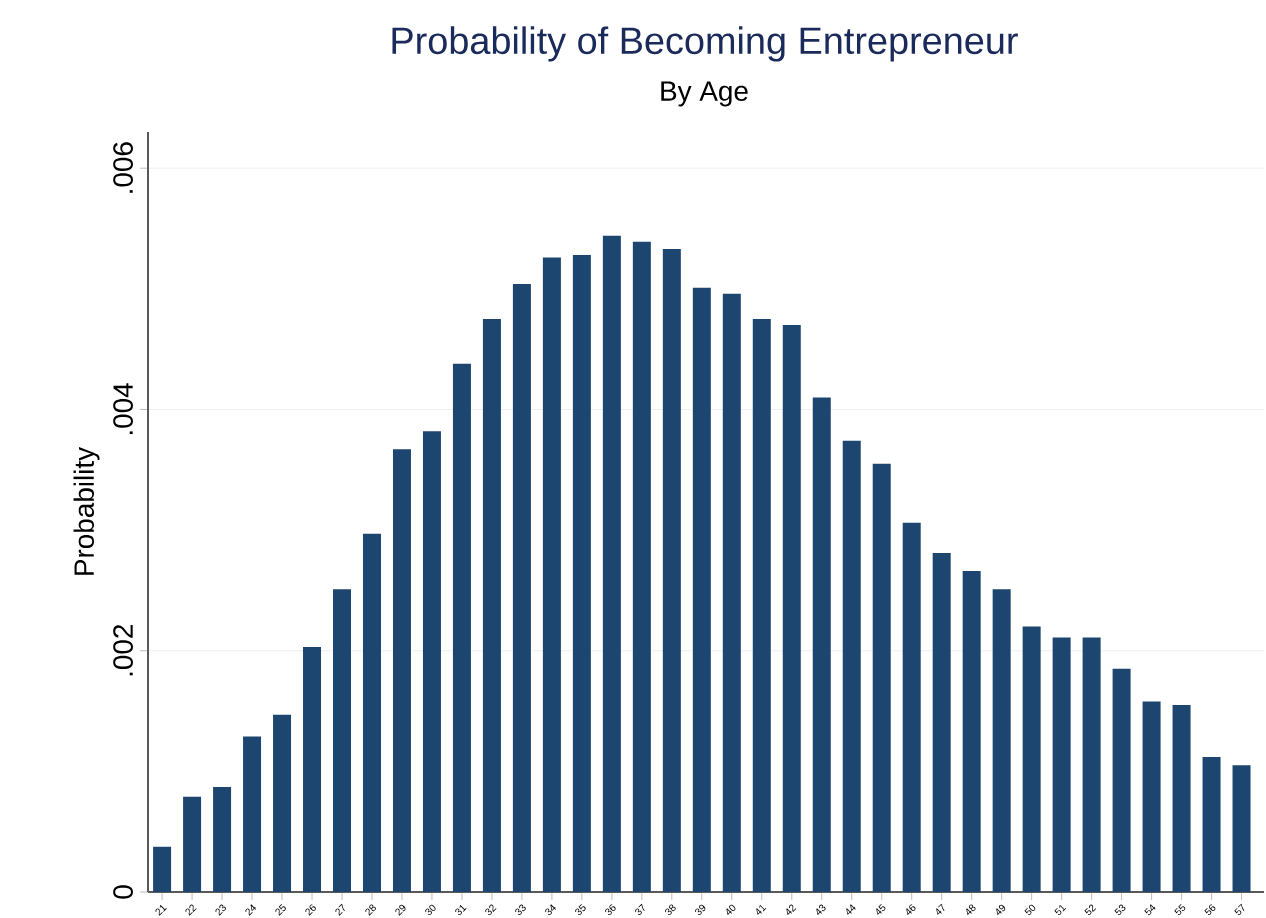 The image size is (1266, 918). What do you see at coordinates (123, 167) in the screenshot?
I see `y-tick-label: .006` at bounding box center [123, 167].